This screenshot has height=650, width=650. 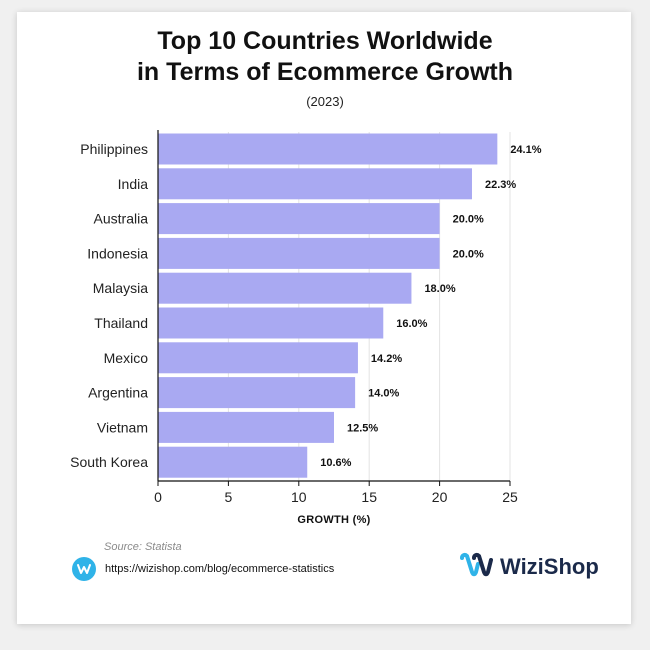 I want to click on x-tick-label: 0, so click(x=158, y=497).